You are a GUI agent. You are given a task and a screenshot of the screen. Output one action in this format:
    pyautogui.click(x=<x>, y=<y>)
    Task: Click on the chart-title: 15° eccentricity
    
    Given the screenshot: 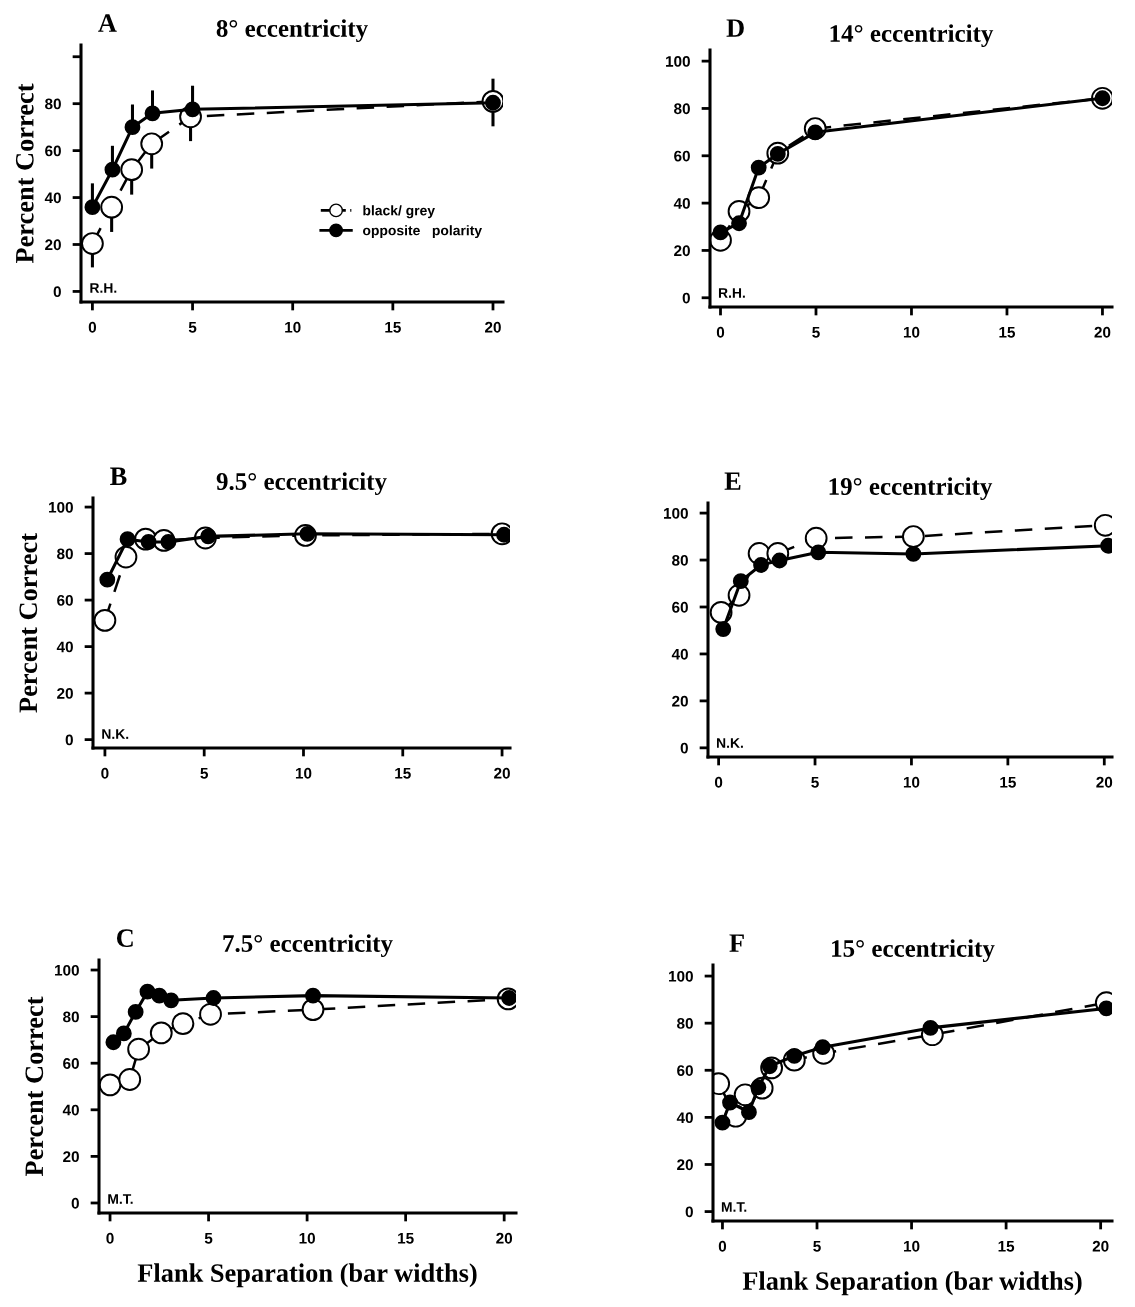 What is the action you would take?
    pyautogui.click(x=913, y=951)
    